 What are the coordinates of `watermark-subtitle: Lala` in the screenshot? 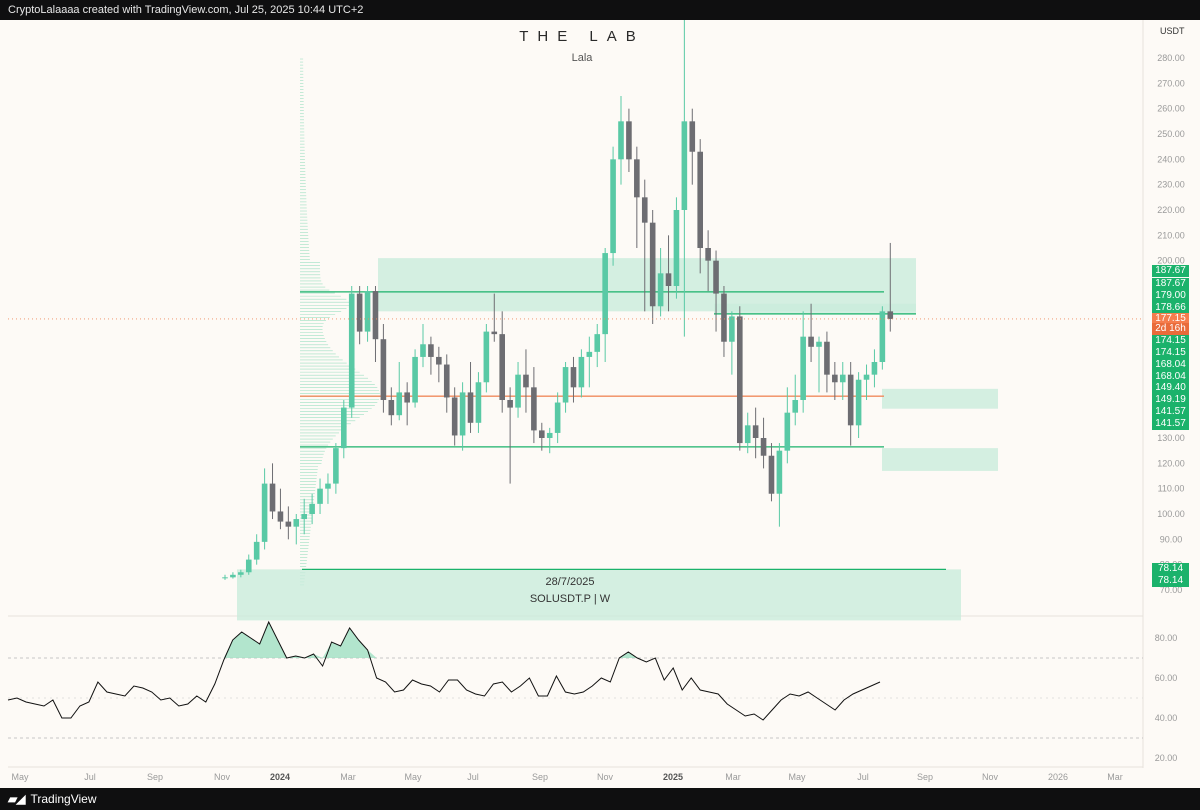 It's located at (582, 58).